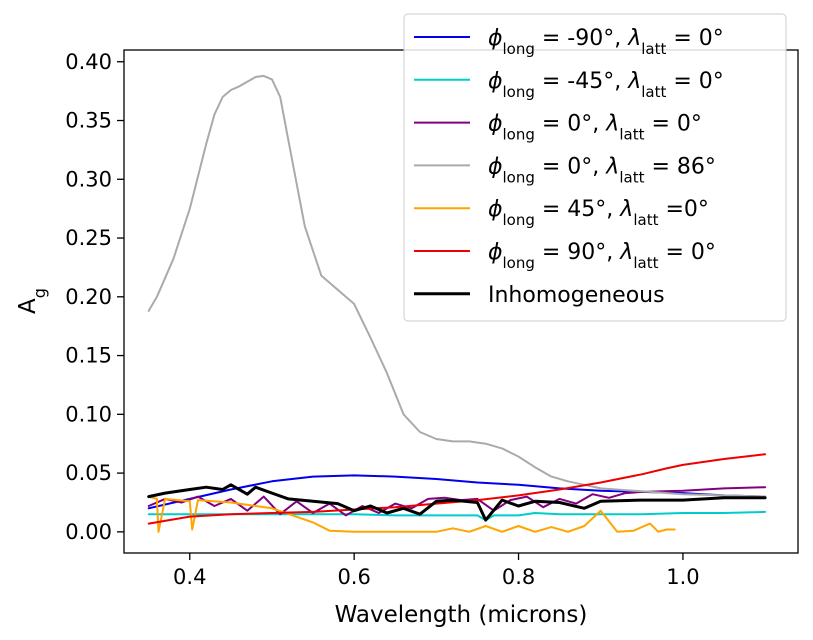  I want to click on legend-label-4: ϕlong = 45°, λlatt =0°, so click(598, 213).